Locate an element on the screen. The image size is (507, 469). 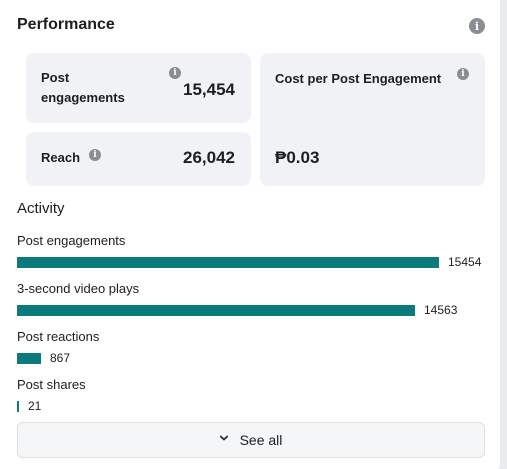
metric-value: 15454 is located at coordinates (465, 262).